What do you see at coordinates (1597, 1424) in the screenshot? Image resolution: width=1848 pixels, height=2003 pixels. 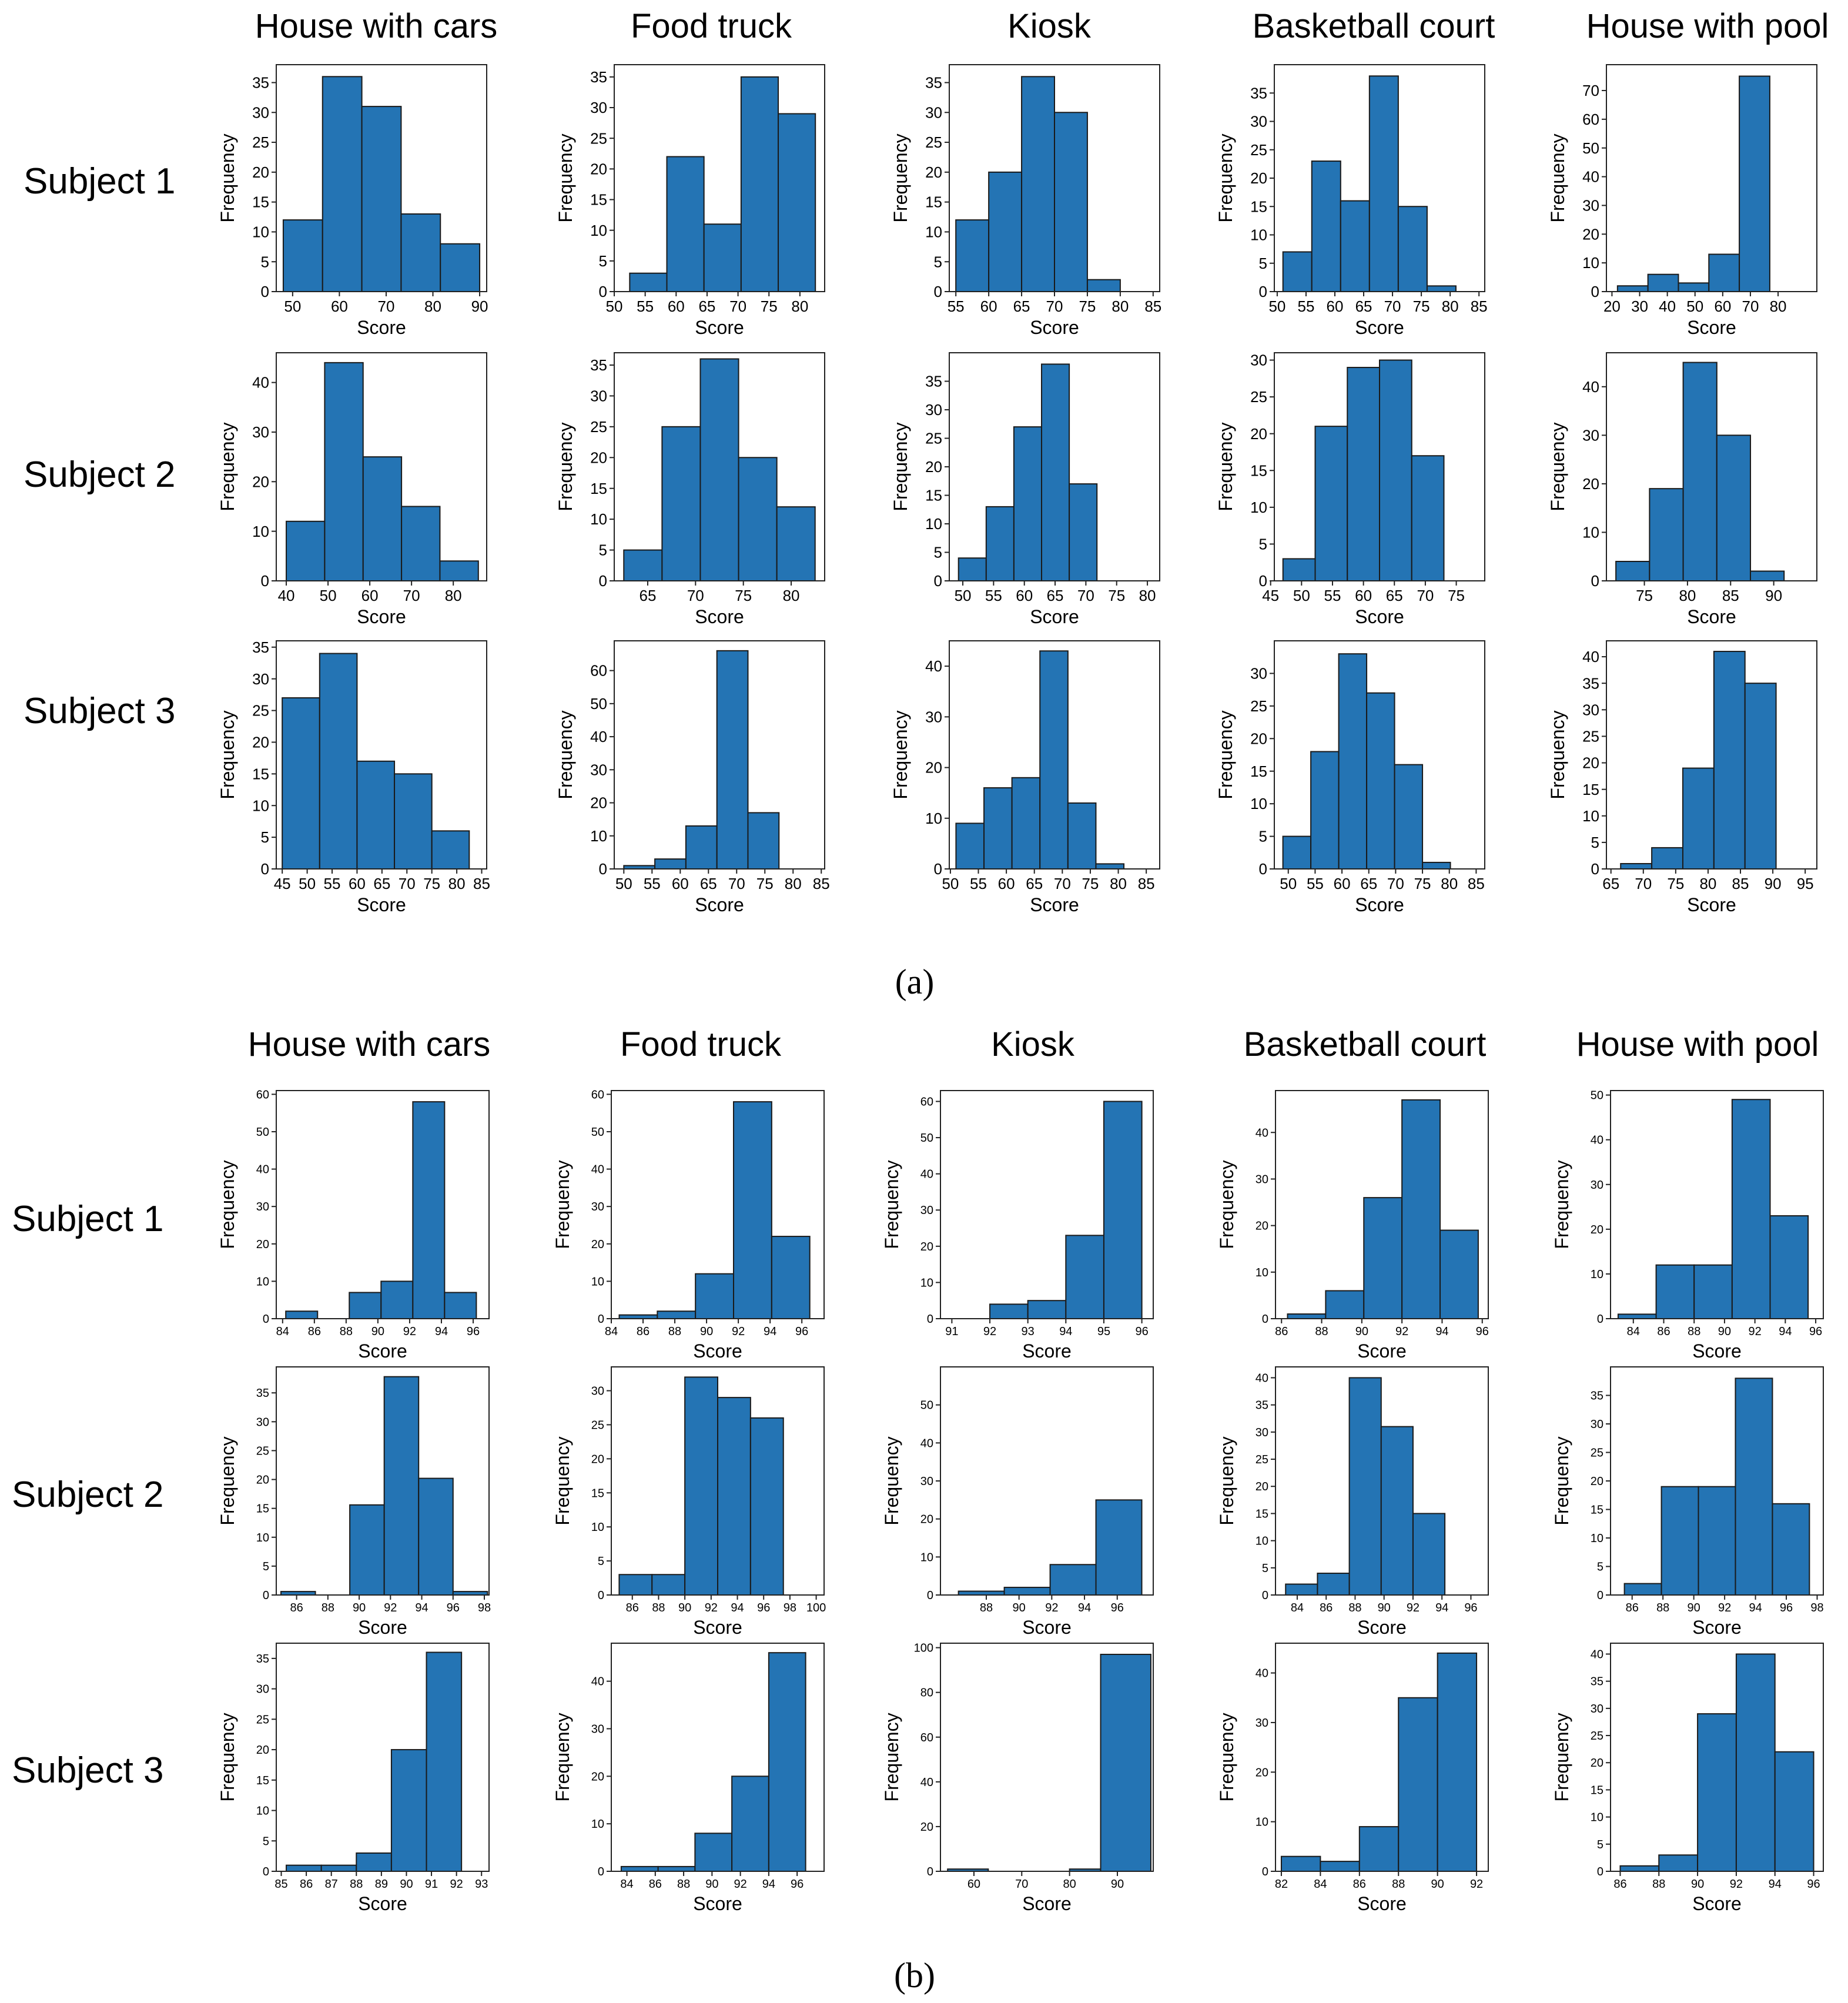 I see `y-tick-label: 30` at bounding box center [1597, 1424].